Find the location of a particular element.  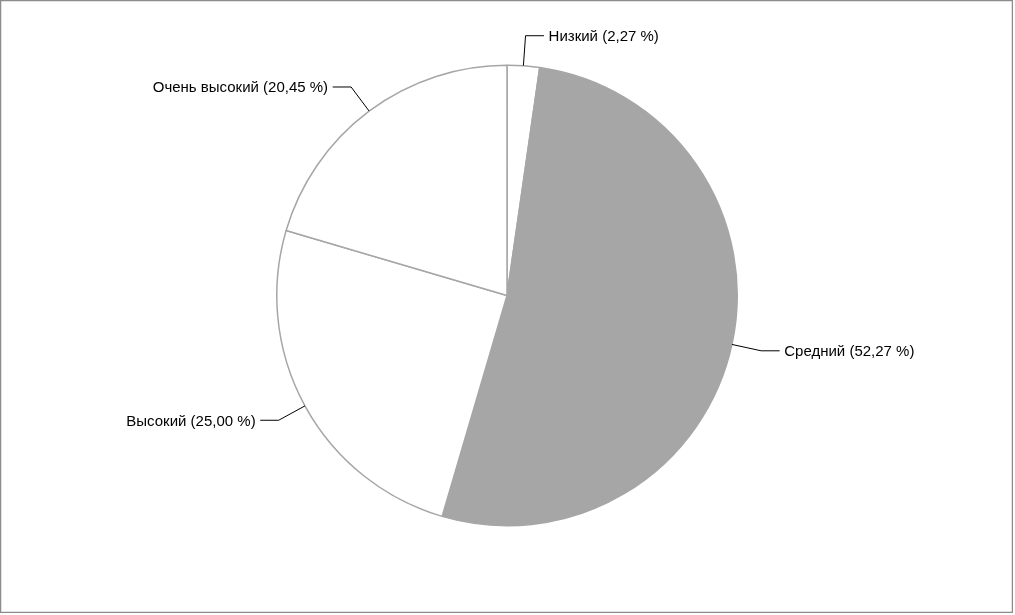

slice-label: Низкий (2,27 %) is located at coordinates (603, 36).